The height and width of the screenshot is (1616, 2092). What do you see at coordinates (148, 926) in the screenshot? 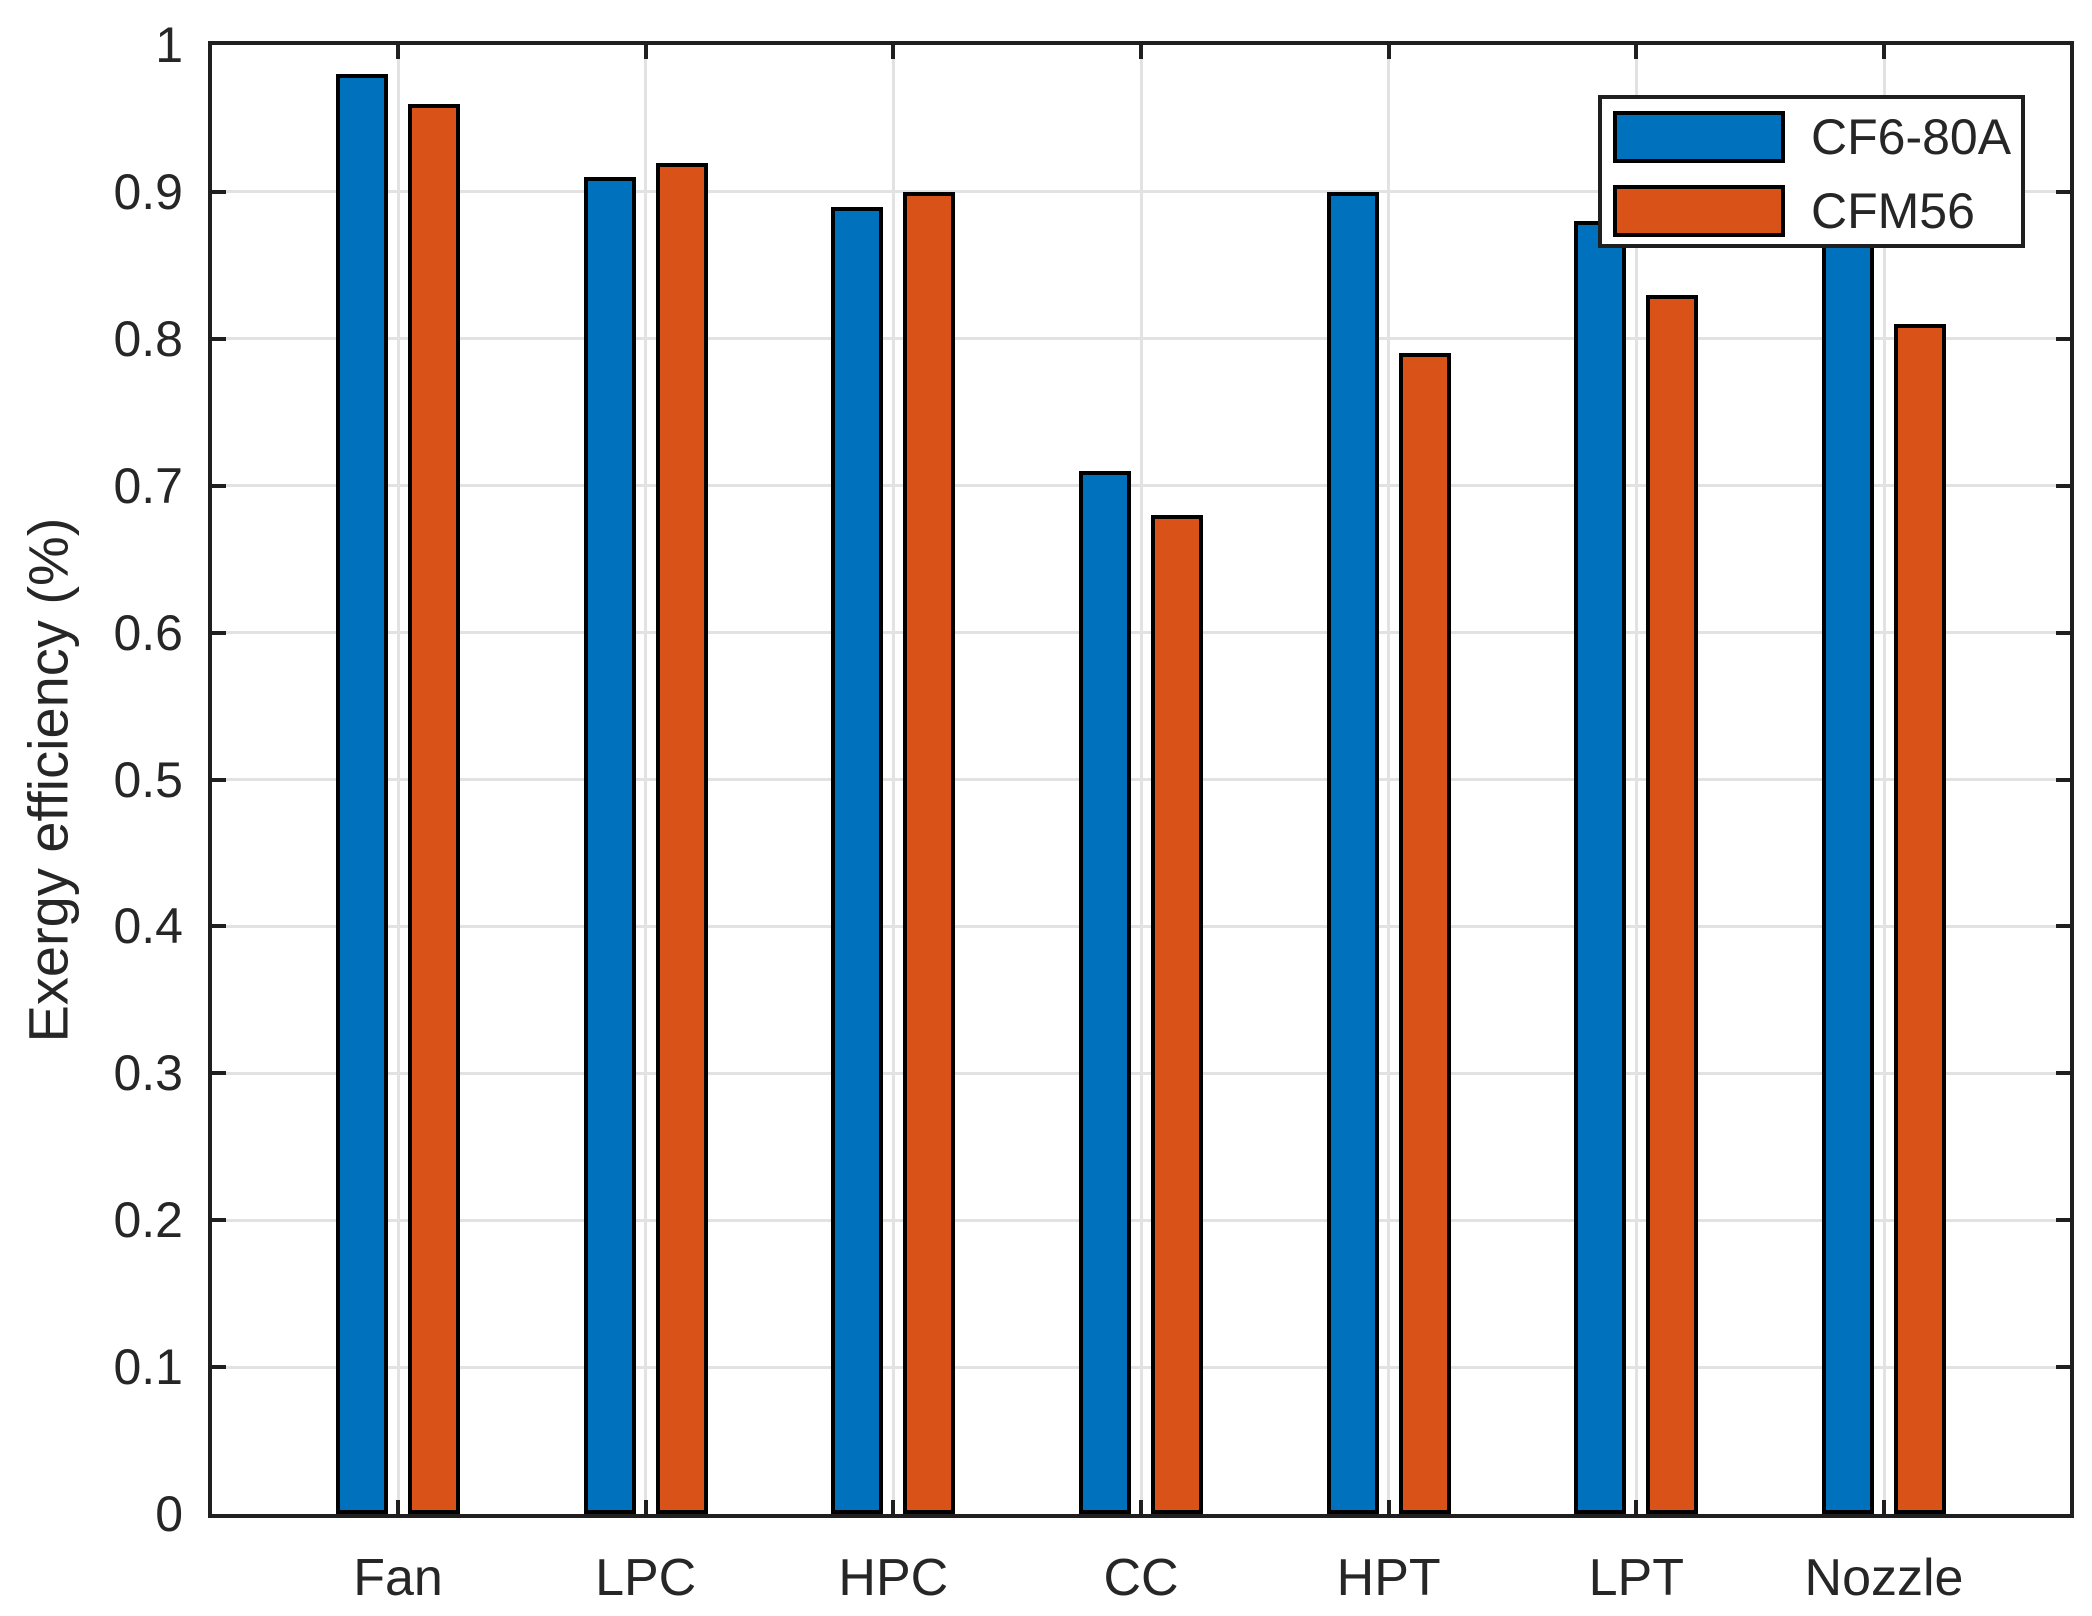
I see `y-tick-label: 0.4` at bounding box center [148, 926].